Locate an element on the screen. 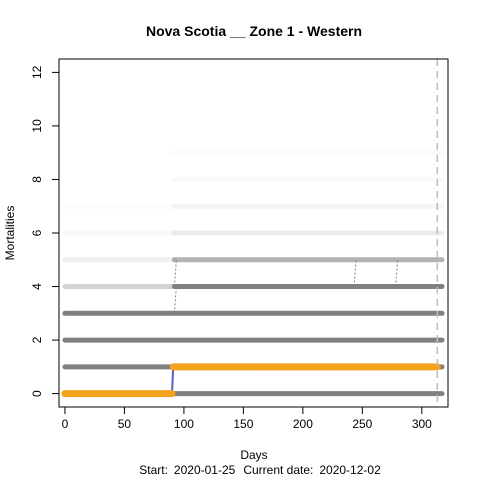  x-tick-label: 0 is located at coordinates (65, 424).